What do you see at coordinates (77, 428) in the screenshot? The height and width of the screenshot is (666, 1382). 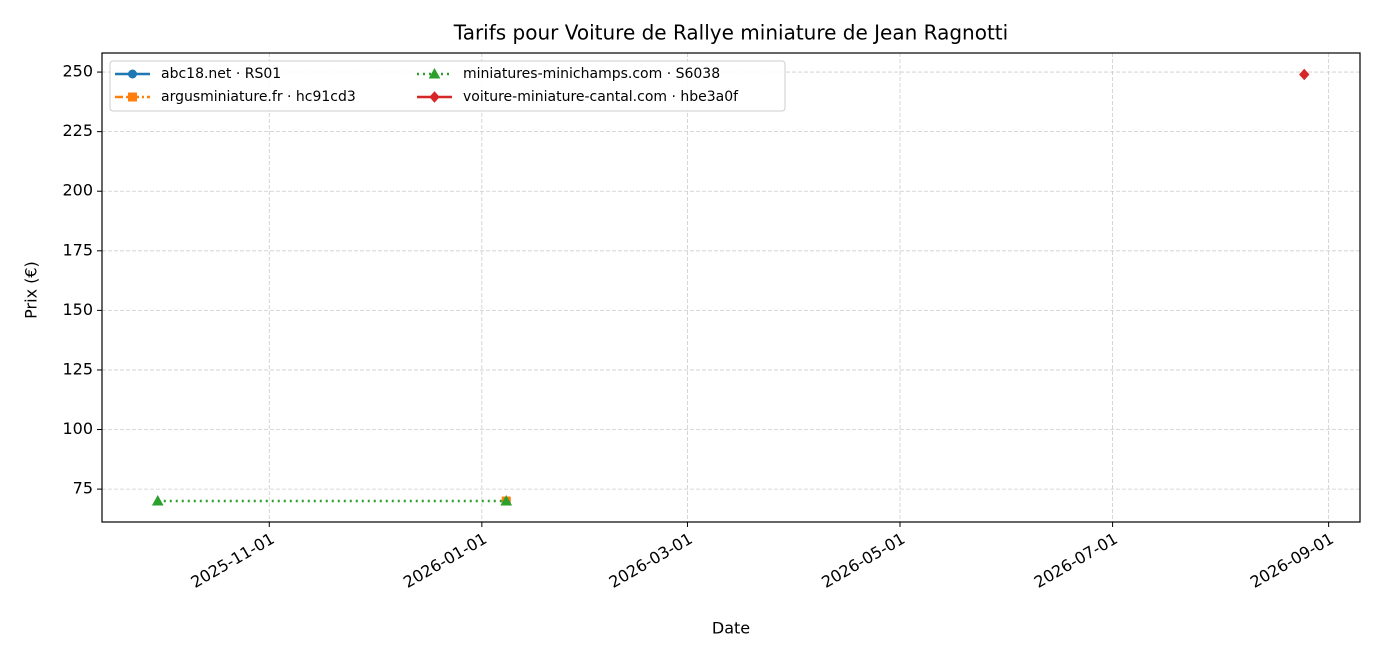 I see `y-tick-label: 100` at bounding box center [77, 428].